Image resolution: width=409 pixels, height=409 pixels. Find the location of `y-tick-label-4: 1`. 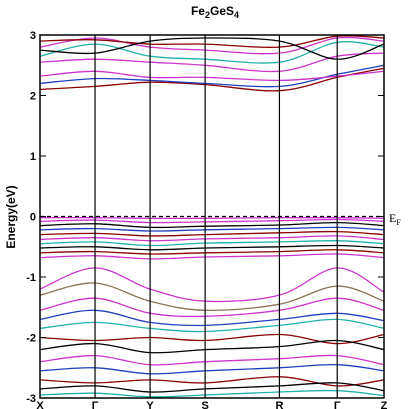

y-tick-label-4: 1 is located at coordinates (33, 157).